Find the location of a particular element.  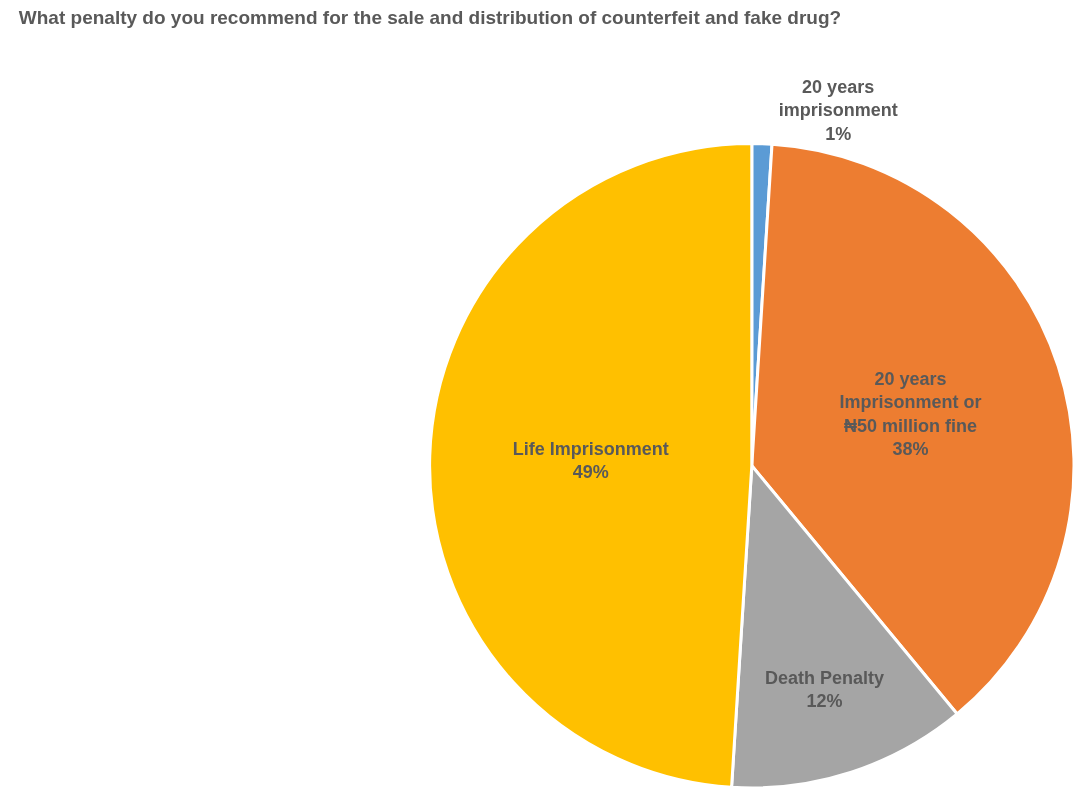

slice-label: 20 years imprisonment is located at coordinates (838, 98).